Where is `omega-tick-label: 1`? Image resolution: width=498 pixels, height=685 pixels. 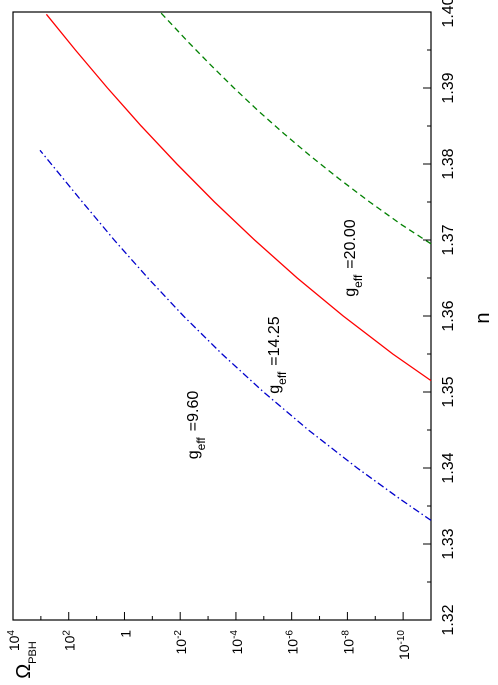
omega-tick-label: 1 is located at coordinates (125, 634).